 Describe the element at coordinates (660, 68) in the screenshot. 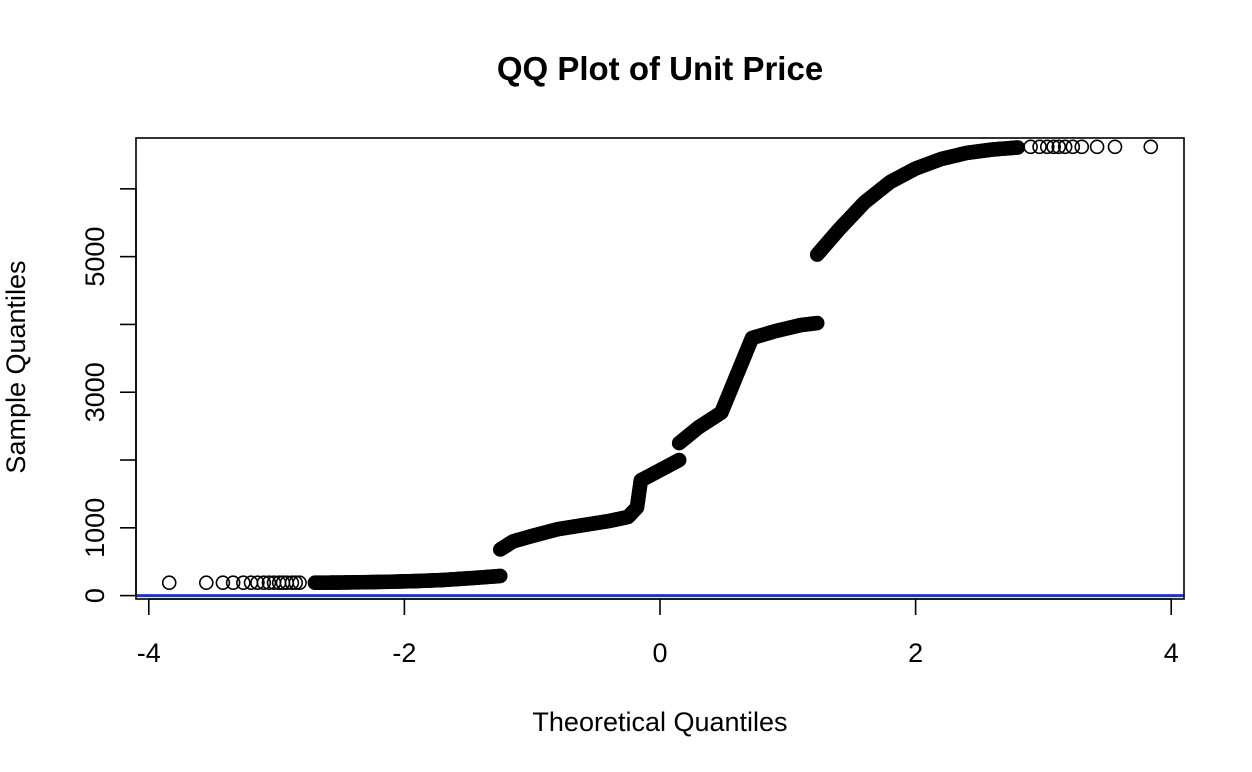

I see `chart-title: QQ Plot of Unit Price` at that location.